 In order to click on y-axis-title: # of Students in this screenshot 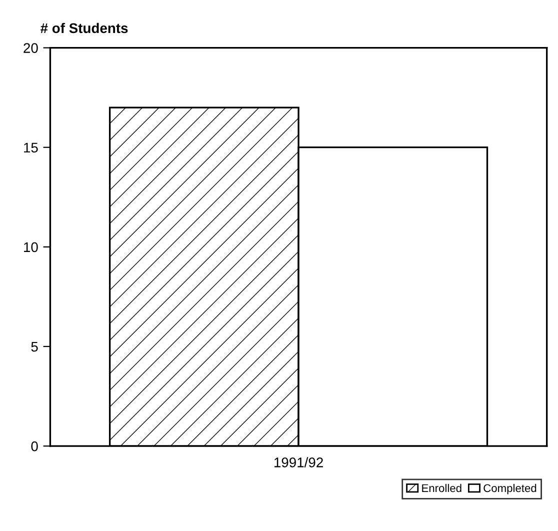, I will do `click(84, 28)`.